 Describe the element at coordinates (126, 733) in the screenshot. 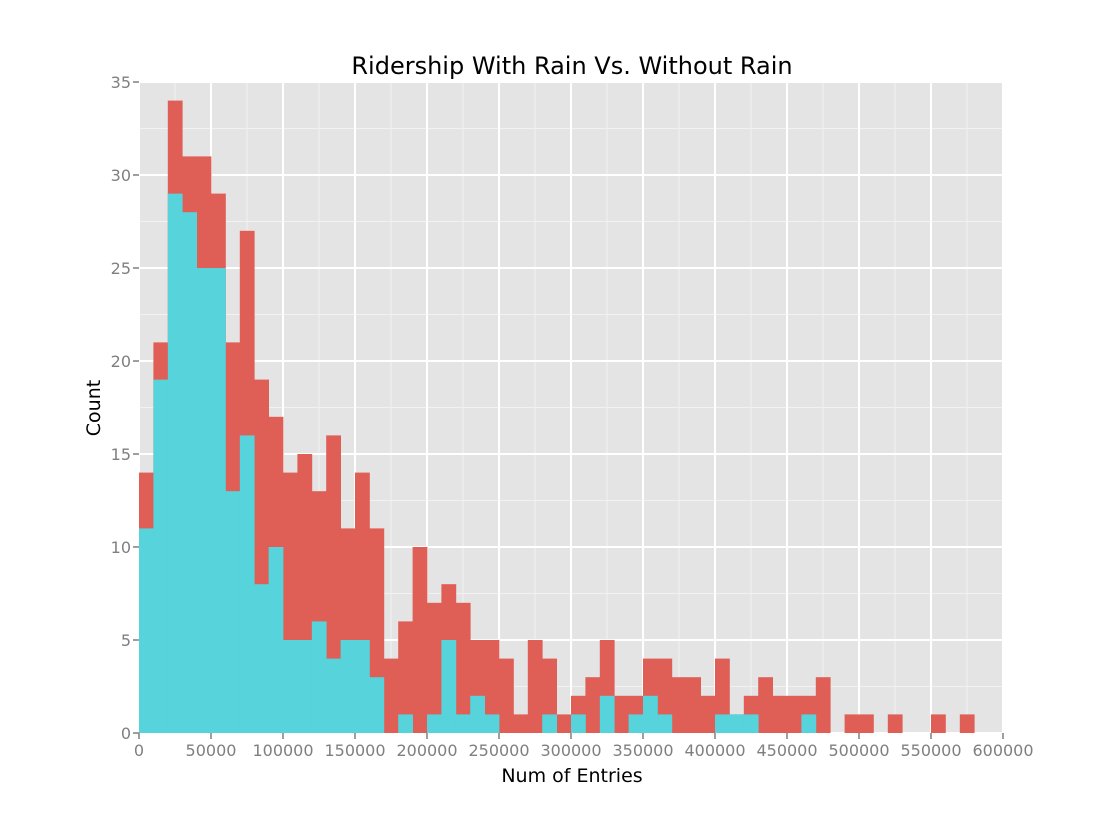

I see `y-tick-label: 0` at that location.